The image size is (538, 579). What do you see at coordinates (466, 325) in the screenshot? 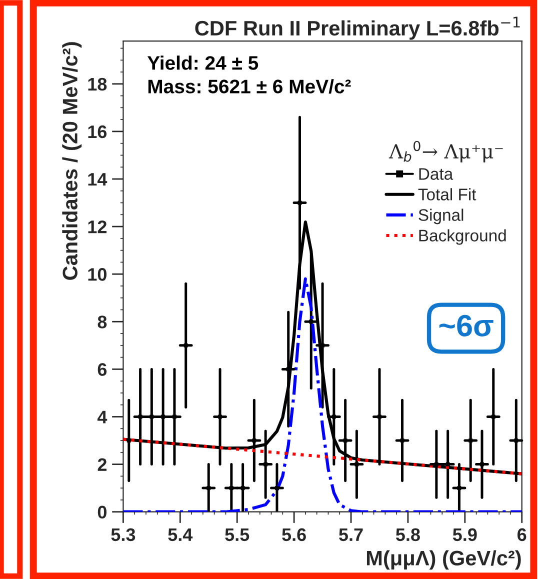
I see `annotation: ~6σ` at bounding box center [466, 325].